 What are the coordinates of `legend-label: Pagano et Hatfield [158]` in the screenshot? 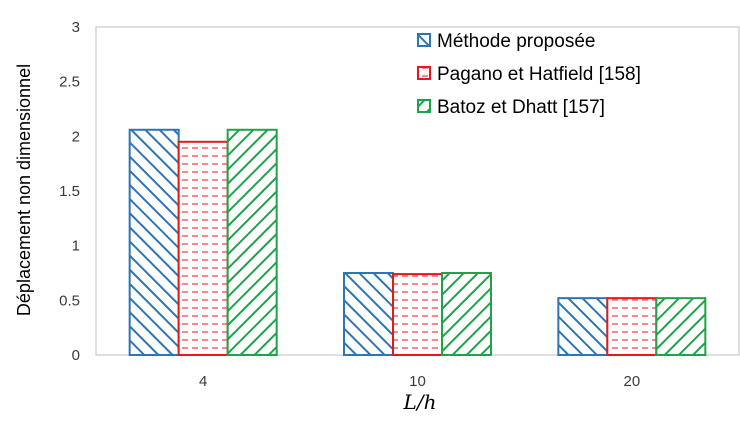 It's located at (539, 74).